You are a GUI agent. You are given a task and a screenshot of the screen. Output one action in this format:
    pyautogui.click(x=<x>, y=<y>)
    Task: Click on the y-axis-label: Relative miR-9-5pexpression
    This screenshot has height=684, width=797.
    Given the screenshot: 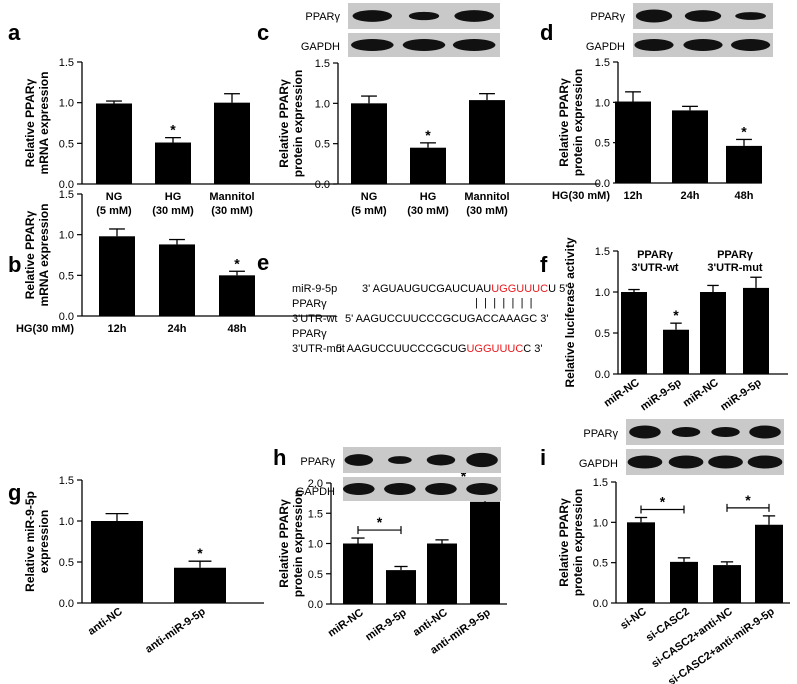 What is the action you would take?
    pyautogui.click(x=37, y=541)
    